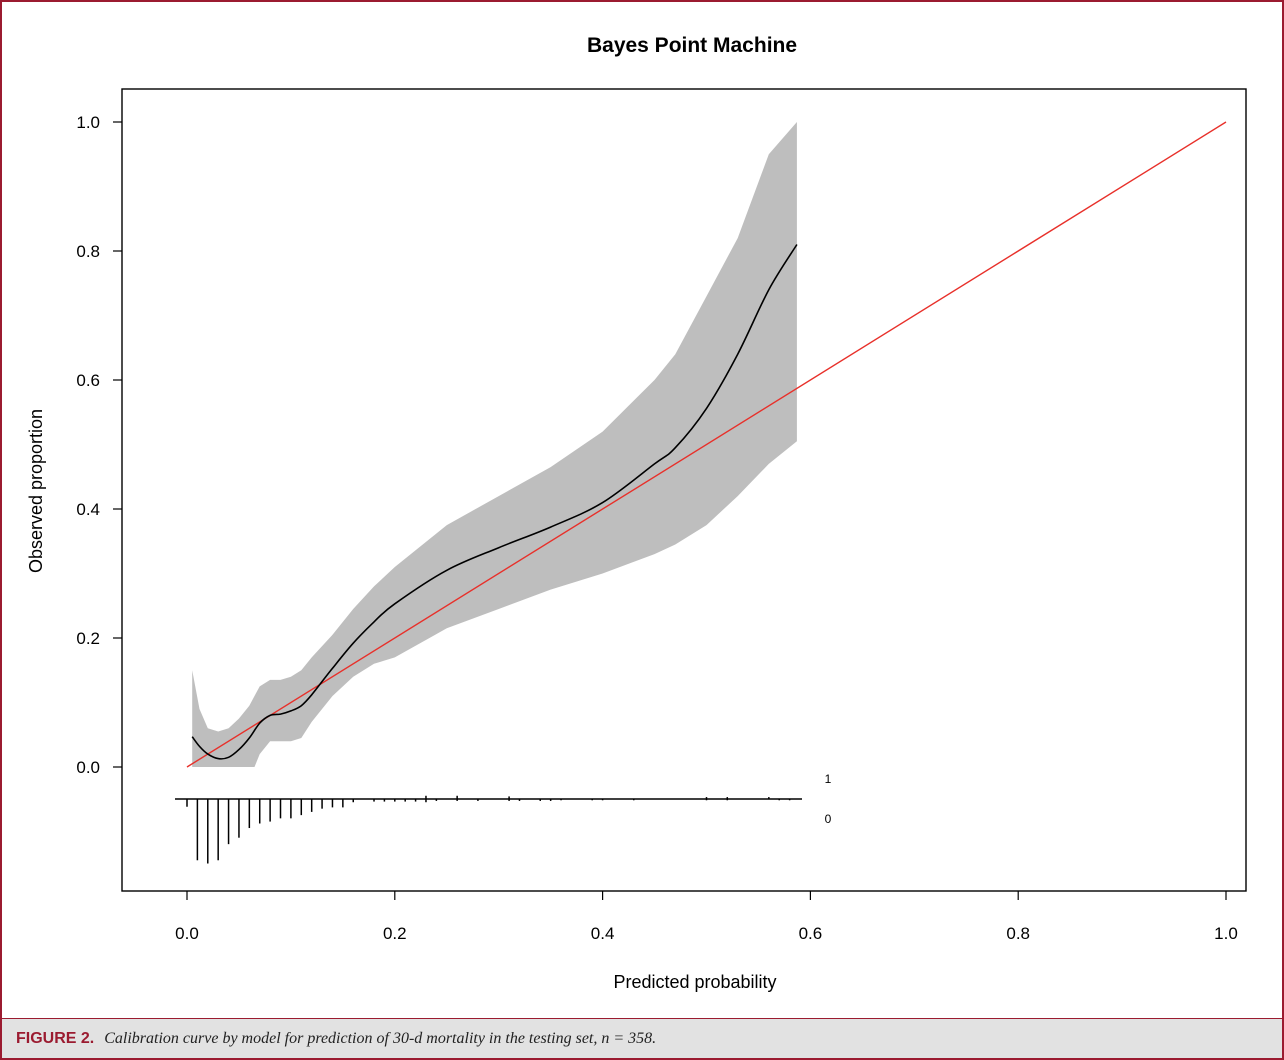 The width and height of the screenshot is (1284, 1060). Describe the element at coordinates (811, 933) in the screenshot. I see `x-tick-label: 0.6` at that location.